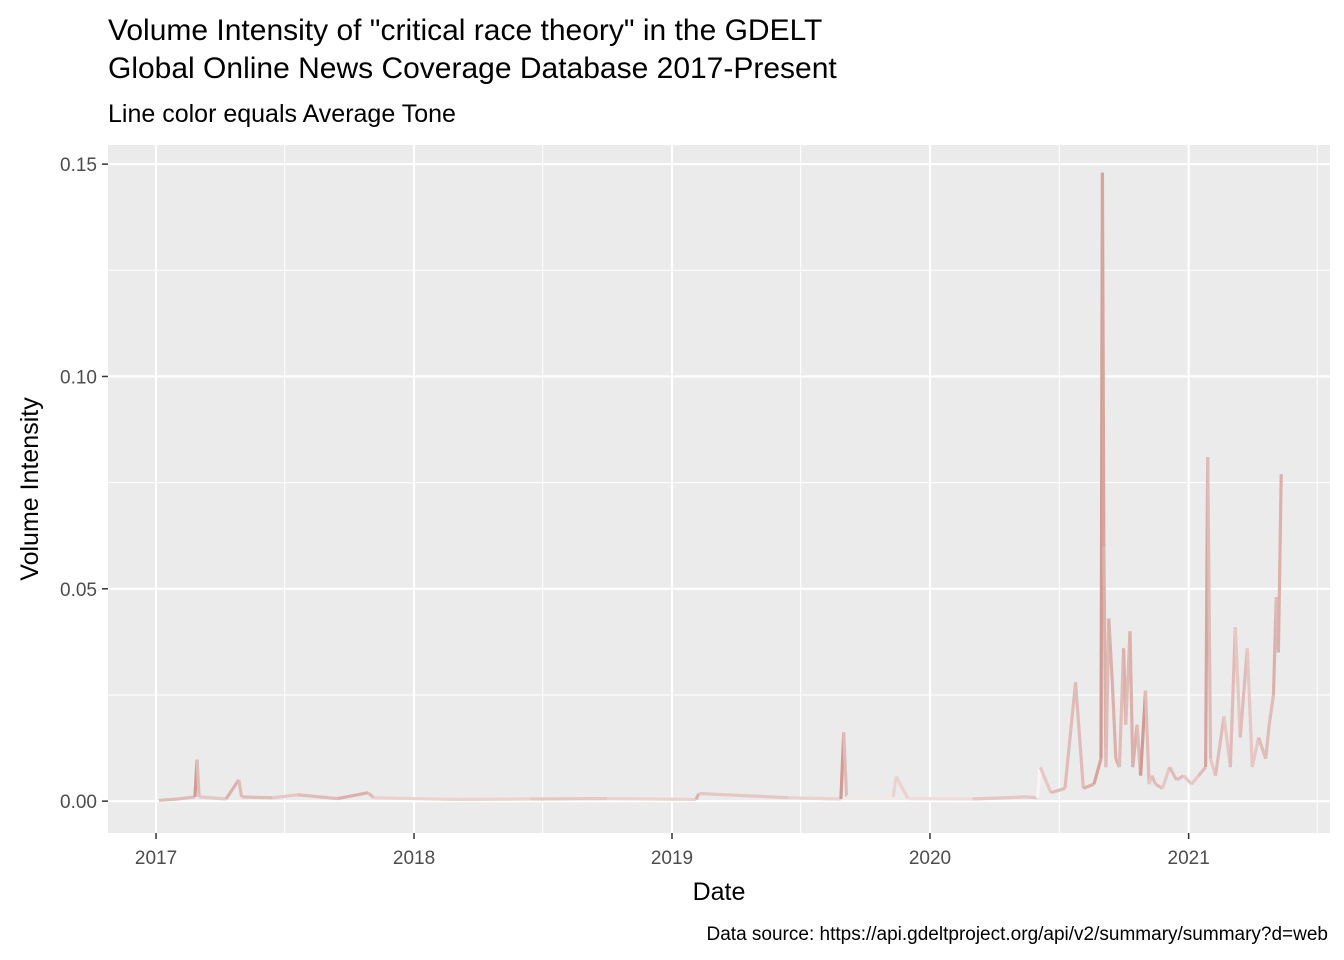 Image resolution: width=1344 pixels, height=960 pixels. I want to click on y-axis-title: Volume Intensity, so click(30, 489).